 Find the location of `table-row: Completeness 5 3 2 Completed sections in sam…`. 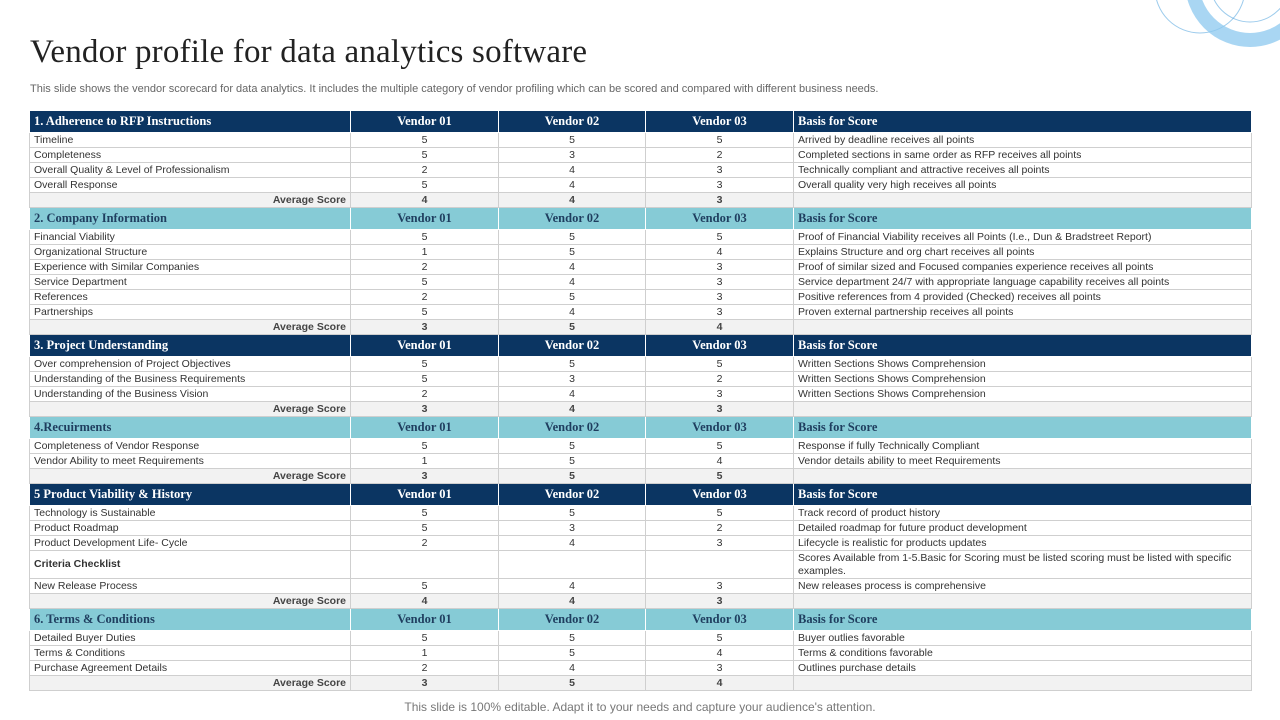

table-row: Completeness 5 3 2 Completed sections in sam… is located at coordinates (640, 155).